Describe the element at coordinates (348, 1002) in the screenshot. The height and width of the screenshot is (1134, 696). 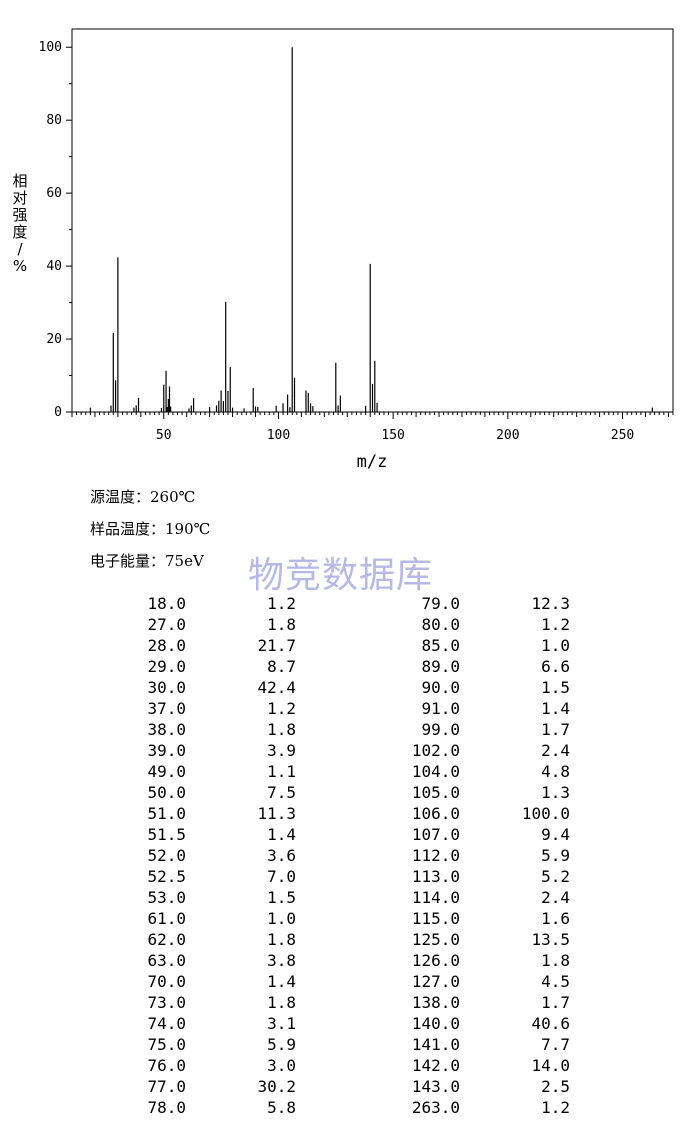
I see `table-row: 73.0 1.8 138.0 1.7` at that location.